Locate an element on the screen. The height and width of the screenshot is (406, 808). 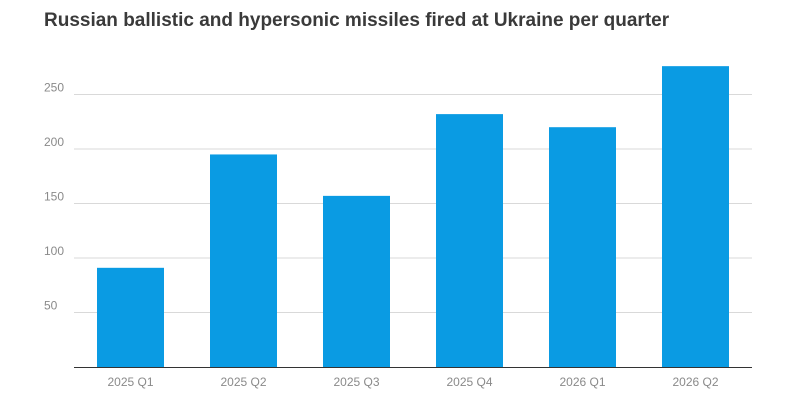
x-tick-label: 2025 Q4 is located at coordinates (469, 382).